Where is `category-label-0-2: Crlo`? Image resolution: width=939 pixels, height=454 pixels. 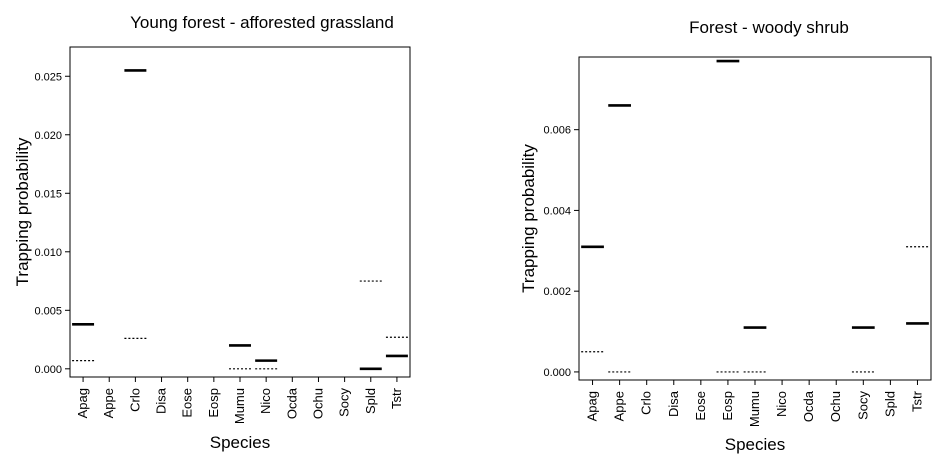
category-label-0-2: Crlo is located at coordinates (134, 400).